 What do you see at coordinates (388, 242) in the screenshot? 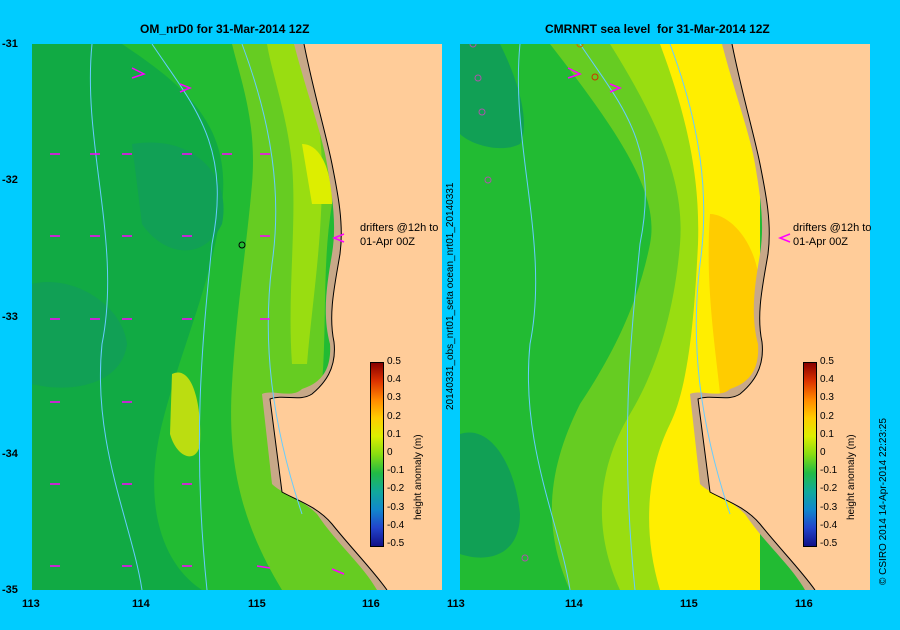
I see `drifter-annotation-left: 01-Apr 00Z` at bounding box center [388, 242].